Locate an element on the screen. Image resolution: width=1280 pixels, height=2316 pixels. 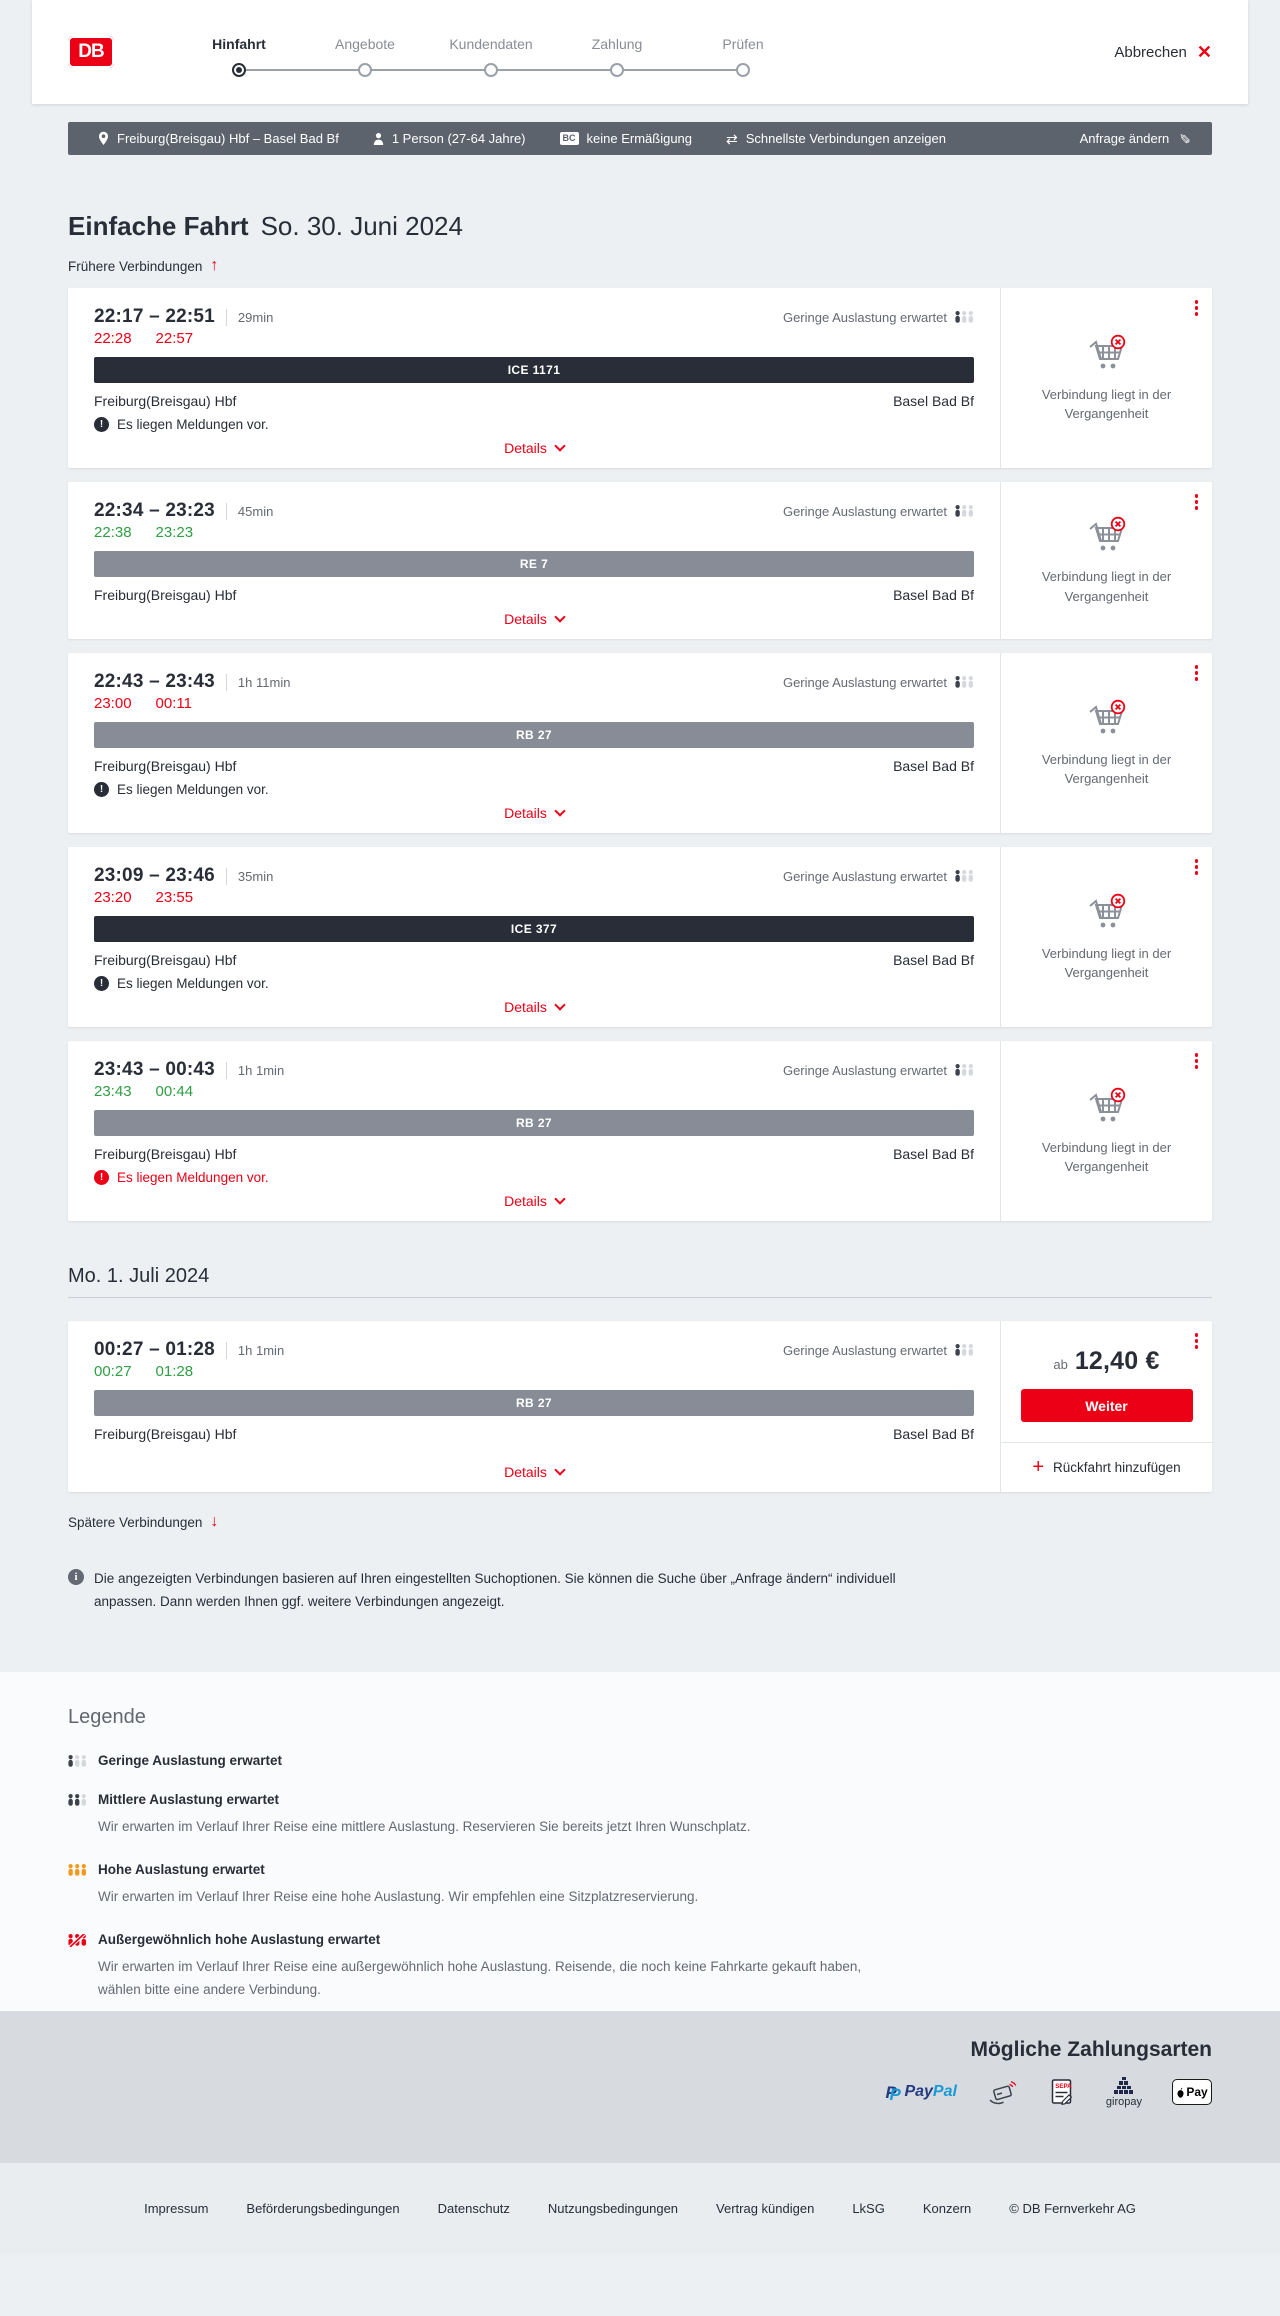
bahncard-icon: BC is located at coordinates (569, 138).